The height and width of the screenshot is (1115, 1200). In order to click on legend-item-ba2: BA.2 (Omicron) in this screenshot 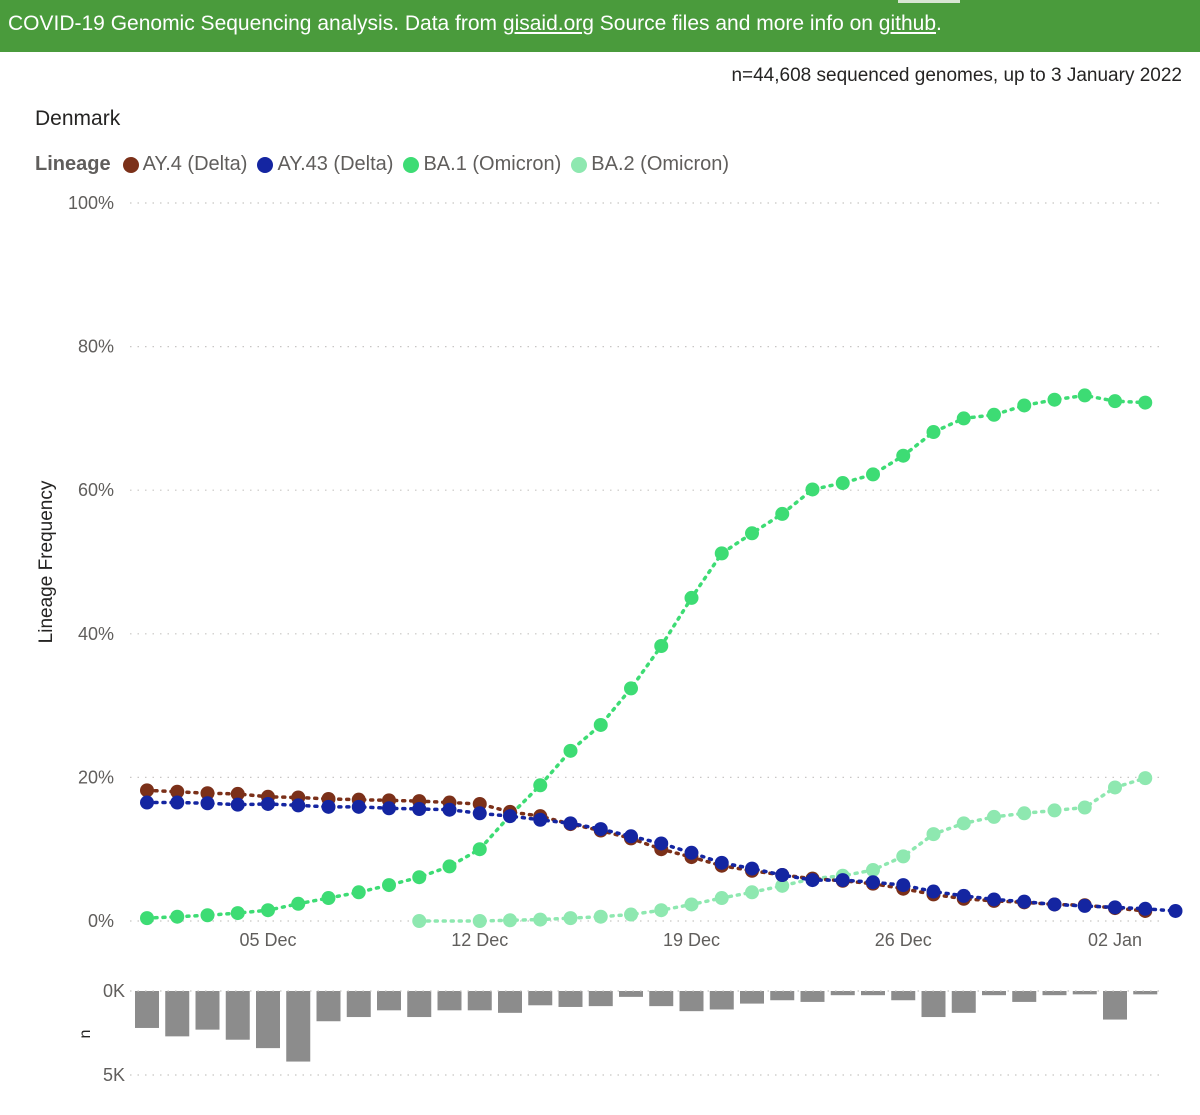, I will do `click(650, 164)`.